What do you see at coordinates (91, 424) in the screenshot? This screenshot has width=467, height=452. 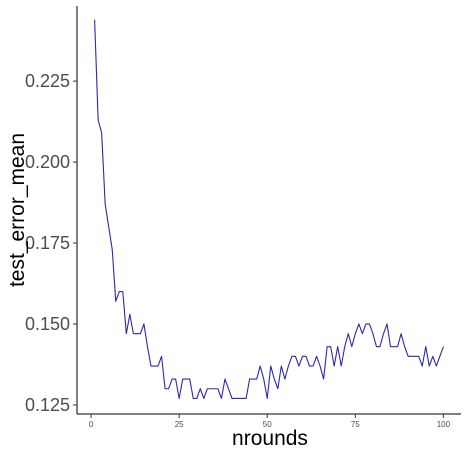 I see `x-tick-label: 0` at bounding box center [91, 424].